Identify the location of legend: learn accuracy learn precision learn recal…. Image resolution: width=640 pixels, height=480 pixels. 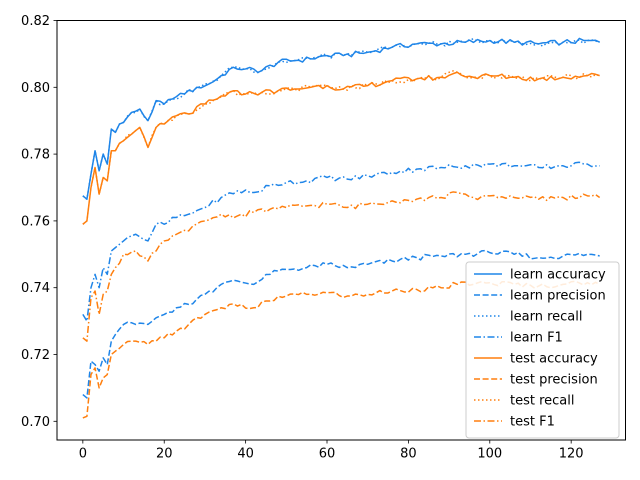
(542, 350).